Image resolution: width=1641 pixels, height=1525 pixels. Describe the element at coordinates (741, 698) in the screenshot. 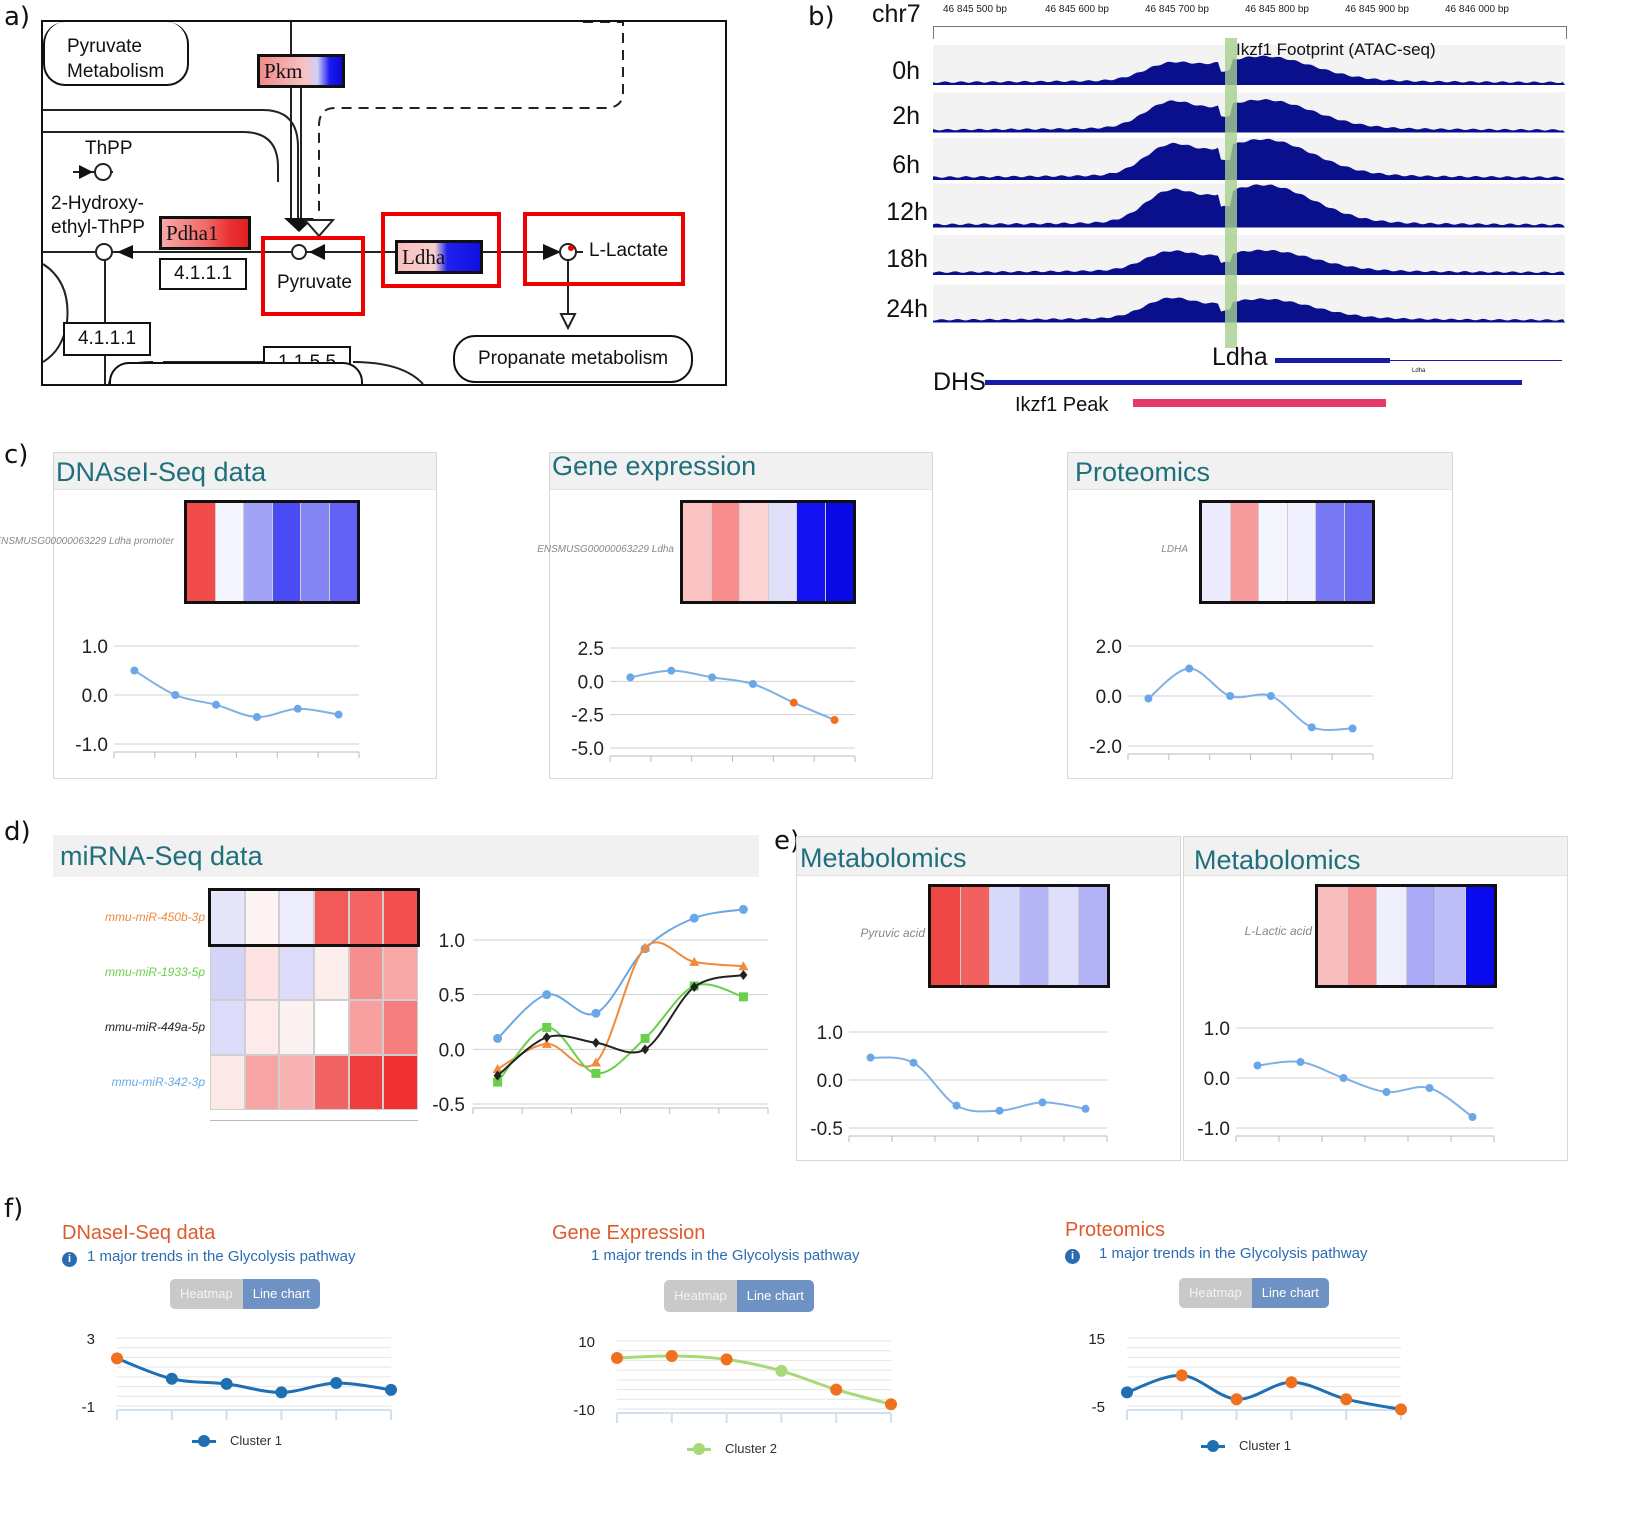

I see `line-chart: 2.5 0.0 -2.5 -5.0` at that location.